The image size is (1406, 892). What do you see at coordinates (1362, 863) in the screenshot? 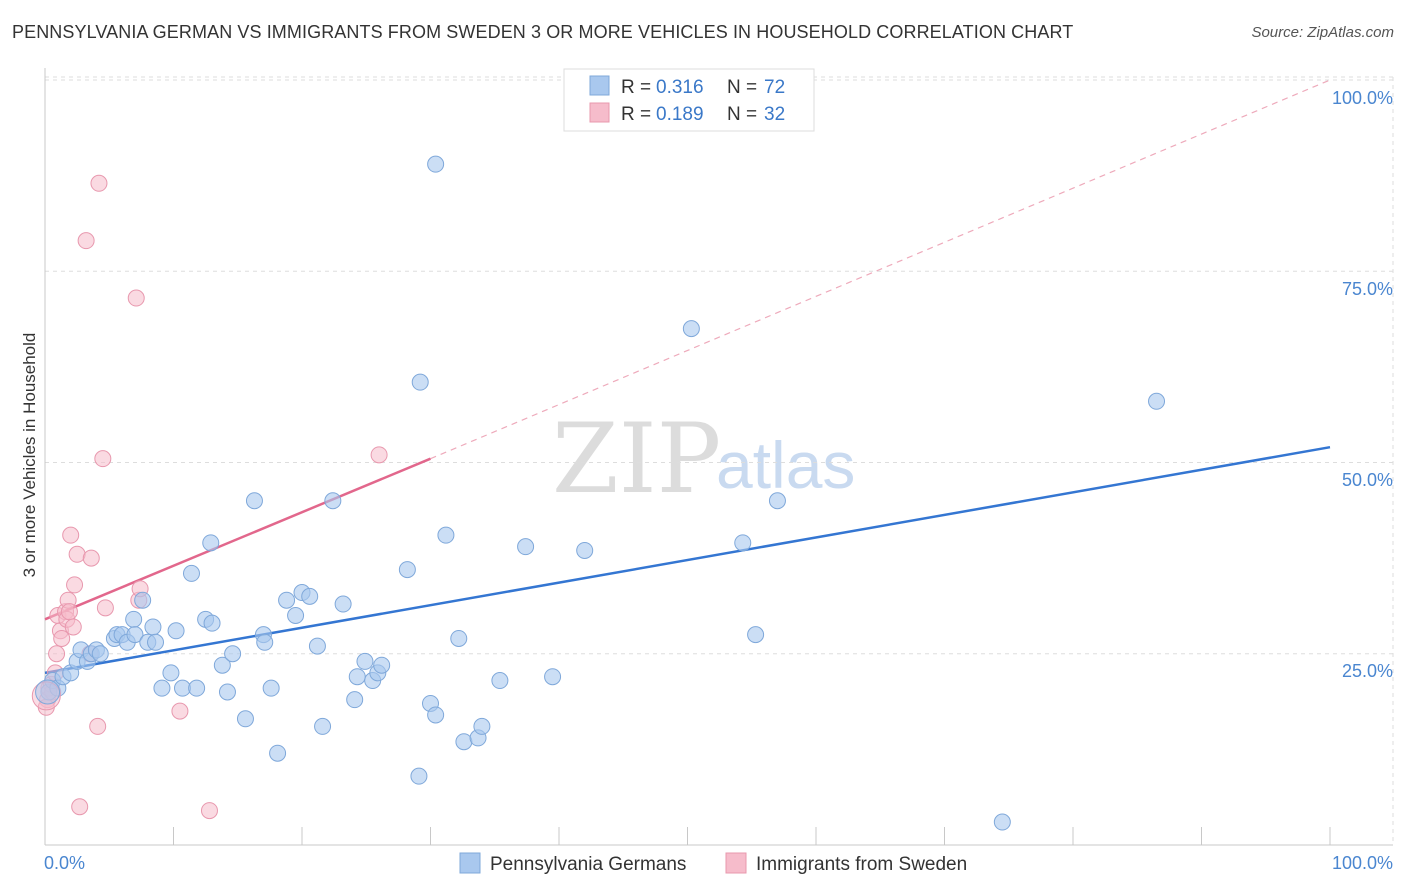
I see `x-tick-label-max: 100.0%` at bounding box center [1362, 863].